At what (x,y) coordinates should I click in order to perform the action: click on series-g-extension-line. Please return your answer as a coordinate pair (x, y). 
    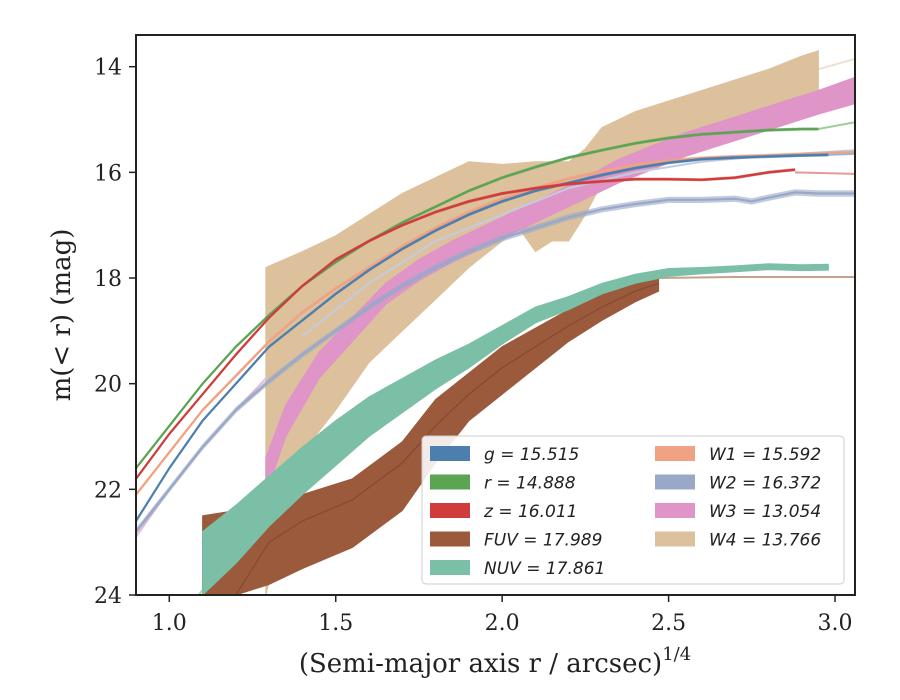
    Looking at the image, I should click on (841, 154).